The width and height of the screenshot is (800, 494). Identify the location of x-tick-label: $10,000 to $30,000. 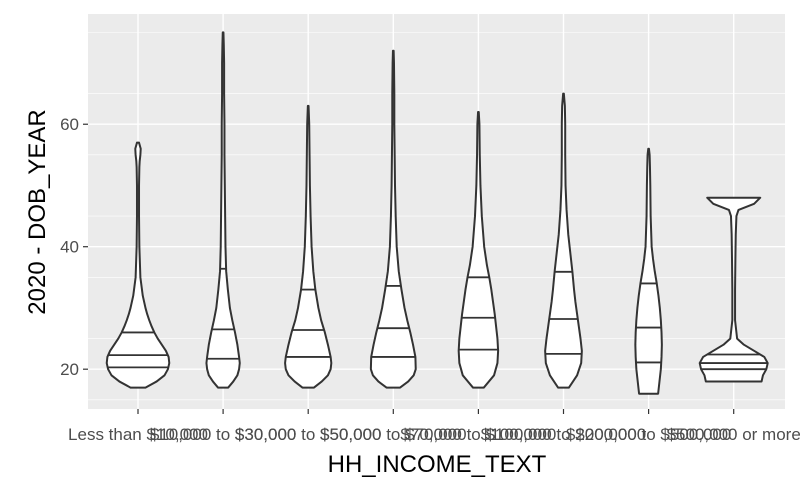
(223, 434).